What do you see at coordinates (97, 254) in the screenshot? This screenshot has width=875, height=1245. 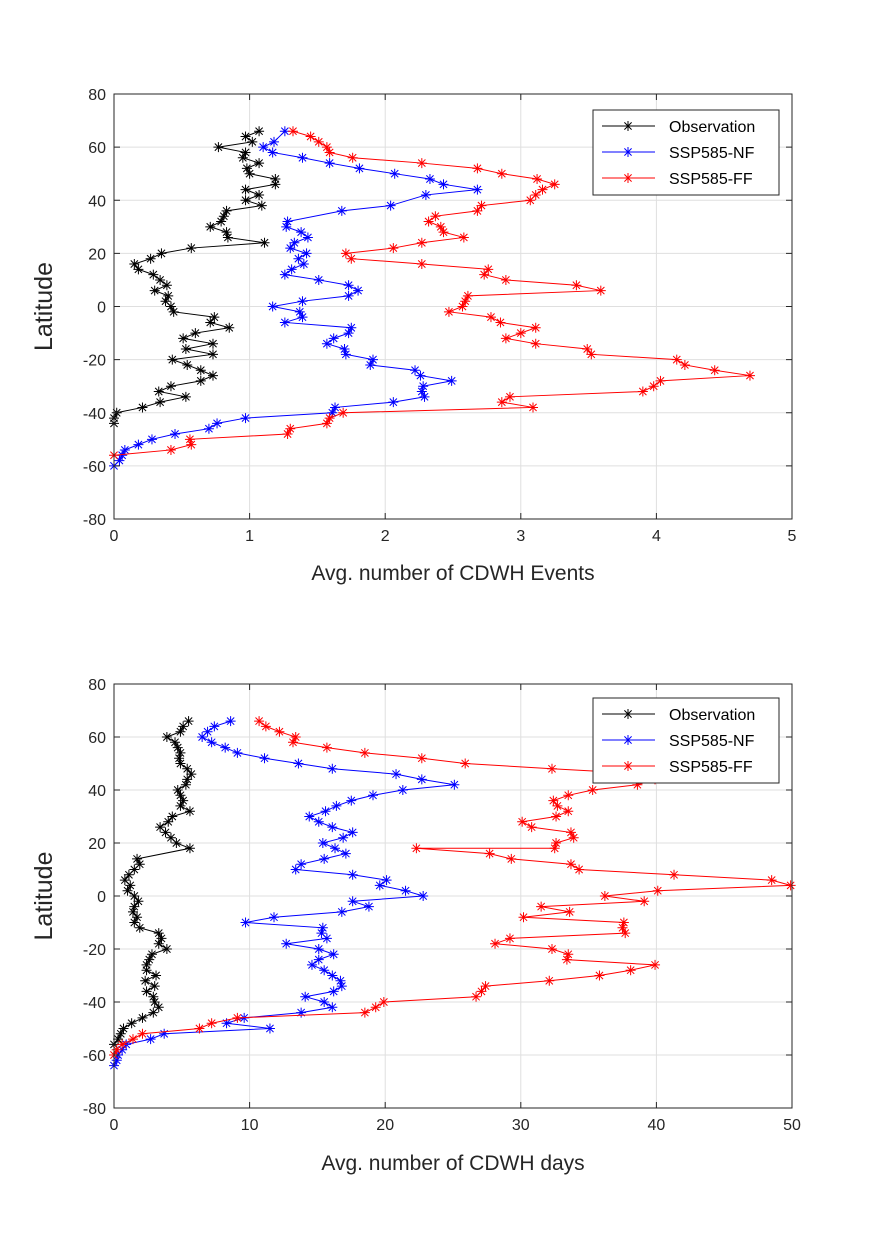 I see `chart1-y-tick-label: 20` at bounding box center [97, 254].